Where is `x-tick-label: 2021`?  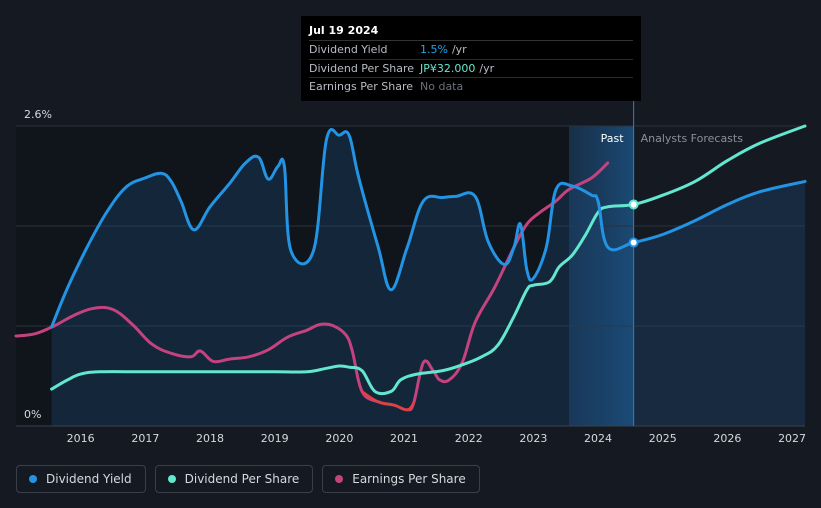
x-tick-label: 2021 is located at coordinates (404, 438).